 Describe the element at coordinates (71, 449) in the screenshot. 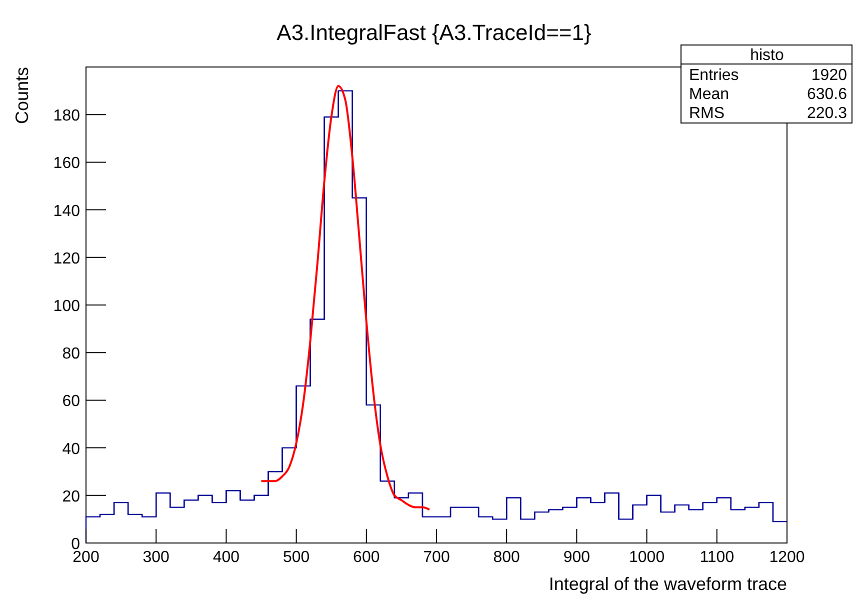

I see `y-tick-label: 40` at that location.